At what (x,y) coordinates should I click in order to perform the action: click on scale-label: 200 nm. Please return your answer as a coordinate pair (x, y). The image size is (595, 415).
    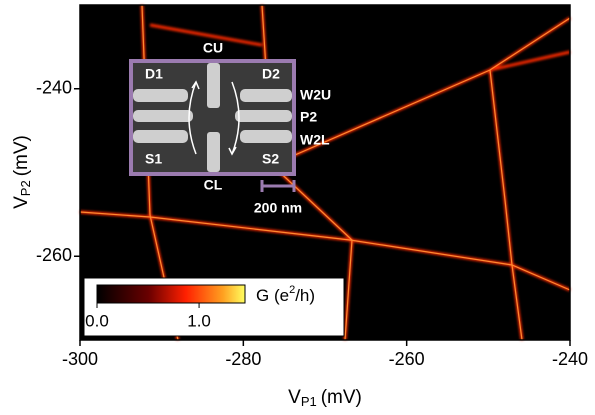
    Looking at the image, I should click on (278, 208).